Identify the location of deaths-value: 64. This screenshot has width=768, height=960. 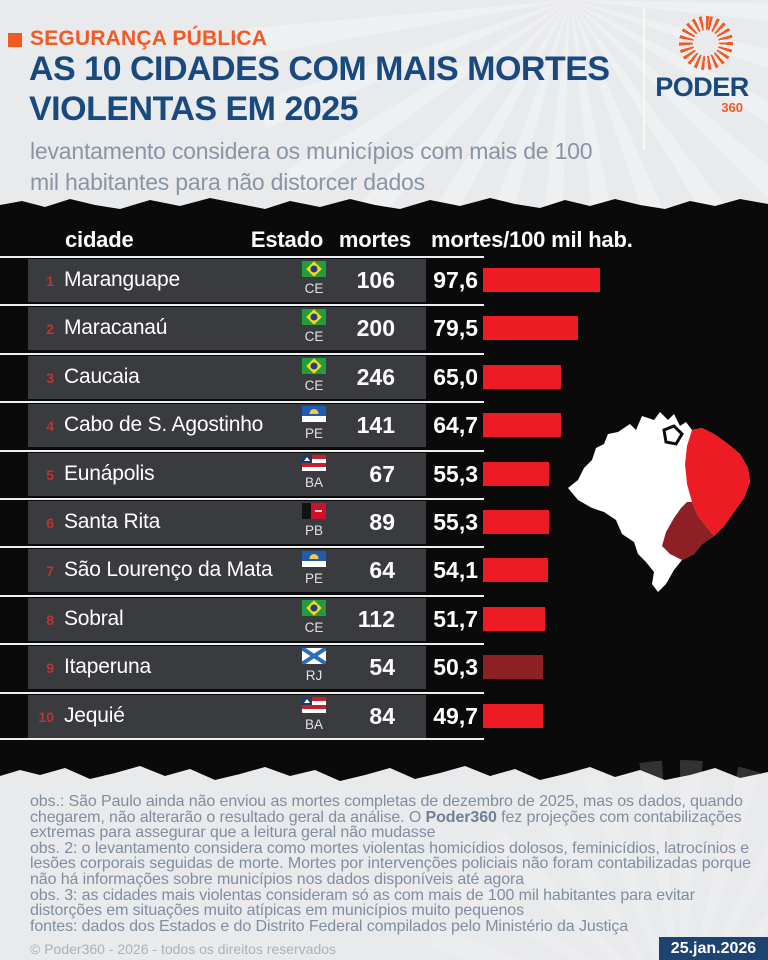
(382, 570).